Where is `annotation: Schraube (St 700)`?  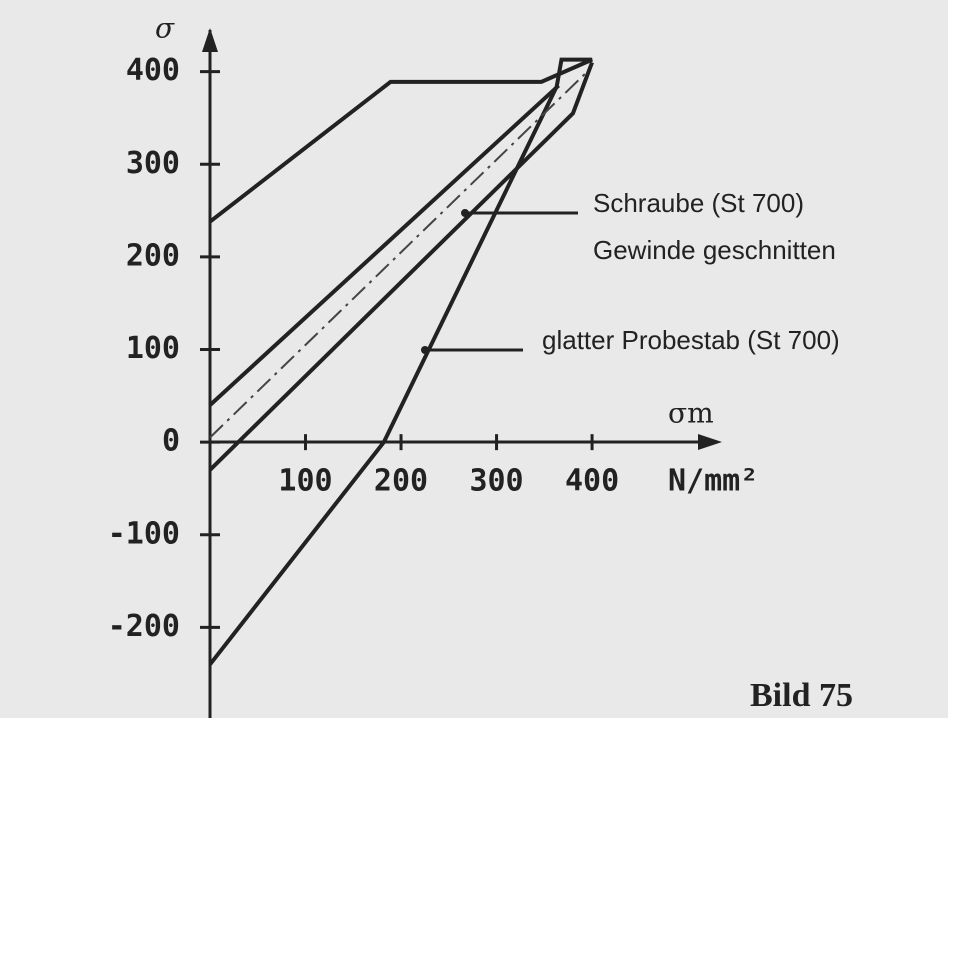
annotation: Schraube (St 700) is located at coordinates (698, 203).